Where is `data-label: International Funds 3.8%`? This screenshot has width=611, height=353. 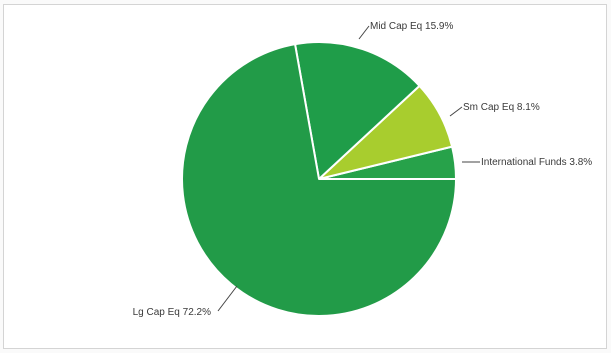
data-label: International Funds 3.8% is located at coordinates (536, 162).